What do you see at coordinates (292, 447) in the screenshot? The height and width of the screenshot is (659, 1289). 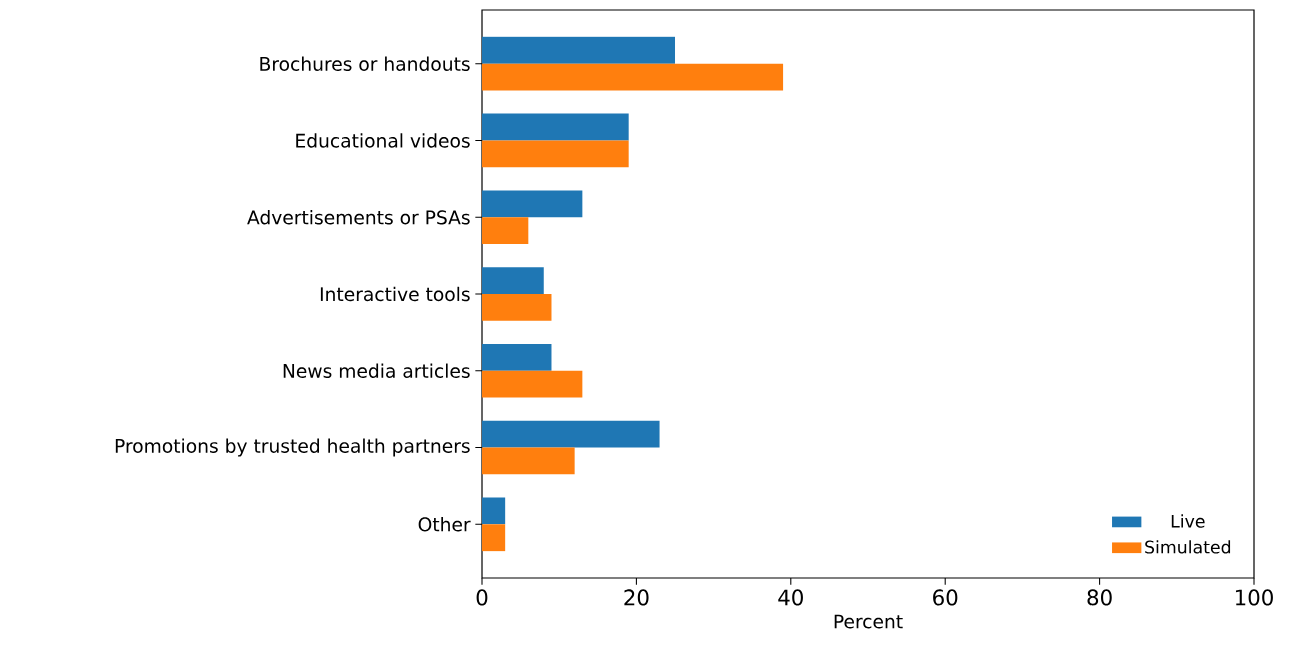 I see `y-tick-label: Promotions by trusted health partners` at bounding box center [292, 447].